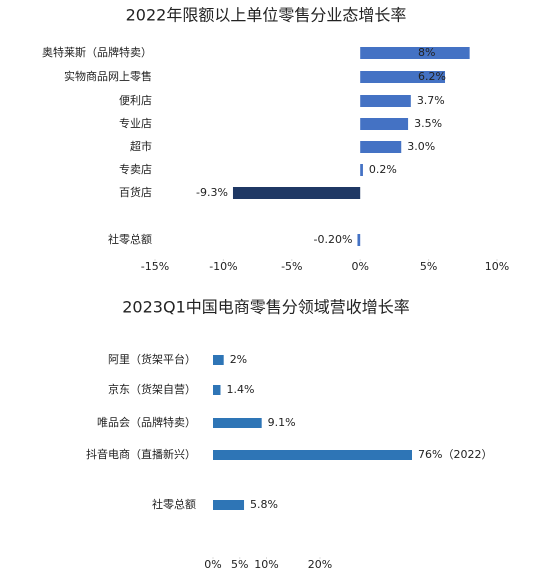  Describe the element at coordinates (135, 169) in the screenshot. I see `category-label: 专卖店` at that location.